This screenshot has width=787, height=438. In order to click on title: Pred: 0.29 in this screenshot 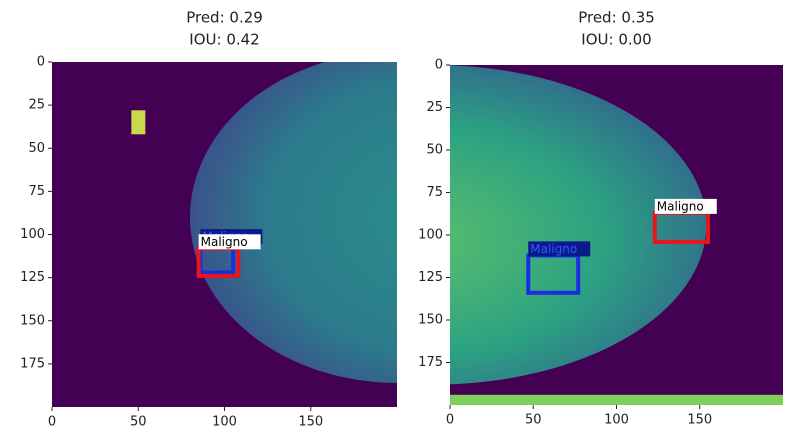, I will do `click(224, 18)`.